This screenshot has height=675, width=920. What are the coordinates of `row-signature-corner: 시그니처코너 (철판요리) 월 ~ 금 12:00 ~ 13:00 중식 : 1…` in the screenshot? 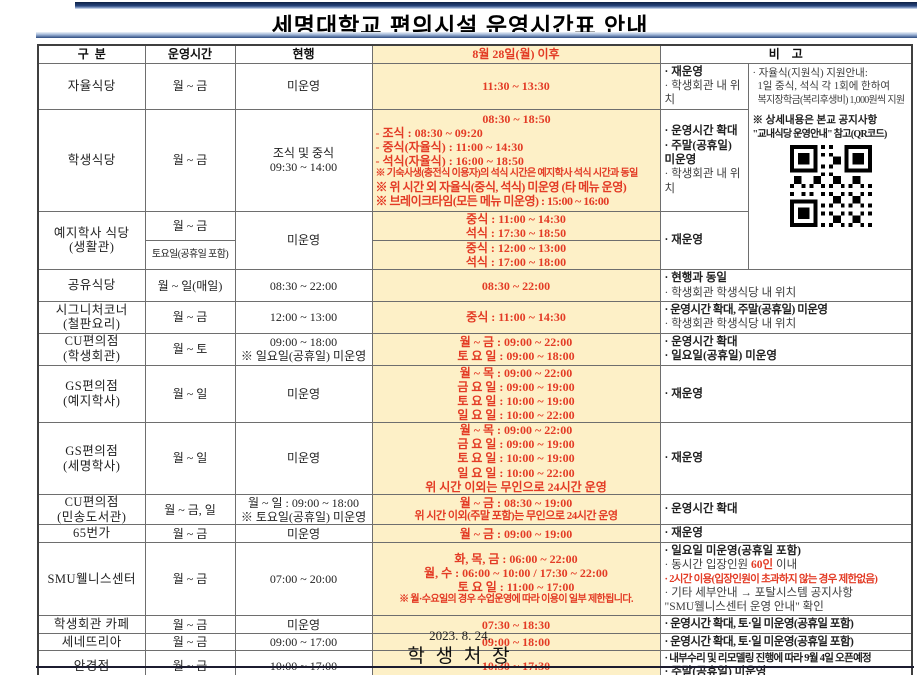 It's located at (475, 317).